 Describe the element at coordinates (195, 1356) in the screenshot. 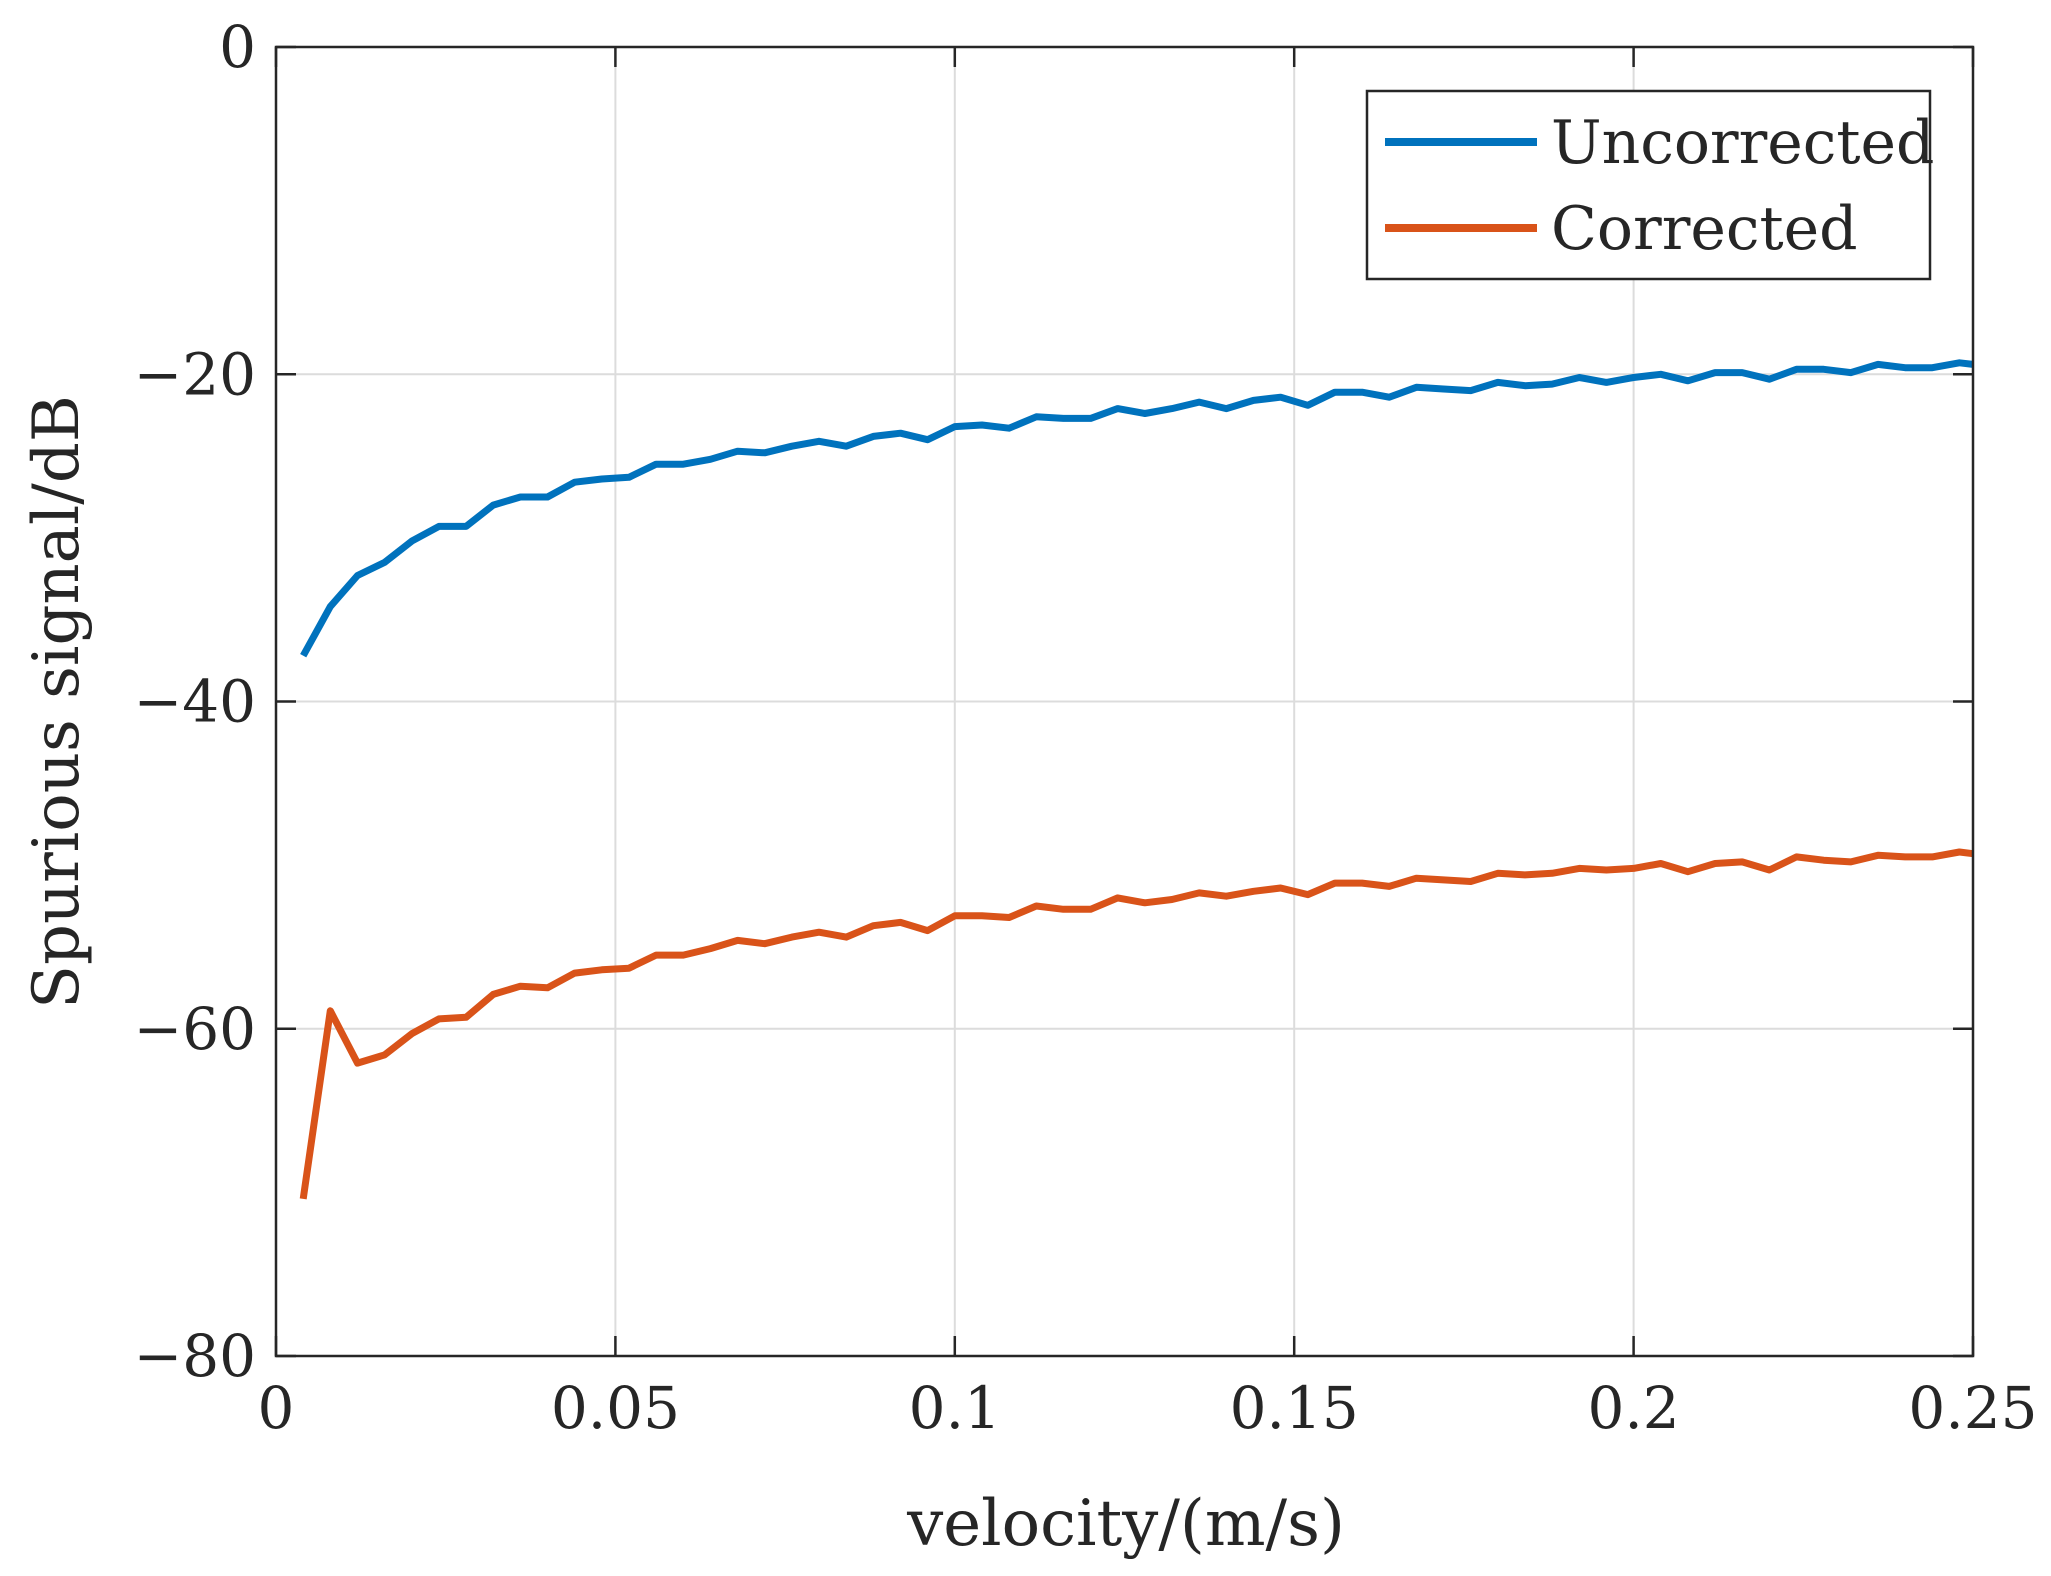

I see `y-tick-label: −80` at that location.